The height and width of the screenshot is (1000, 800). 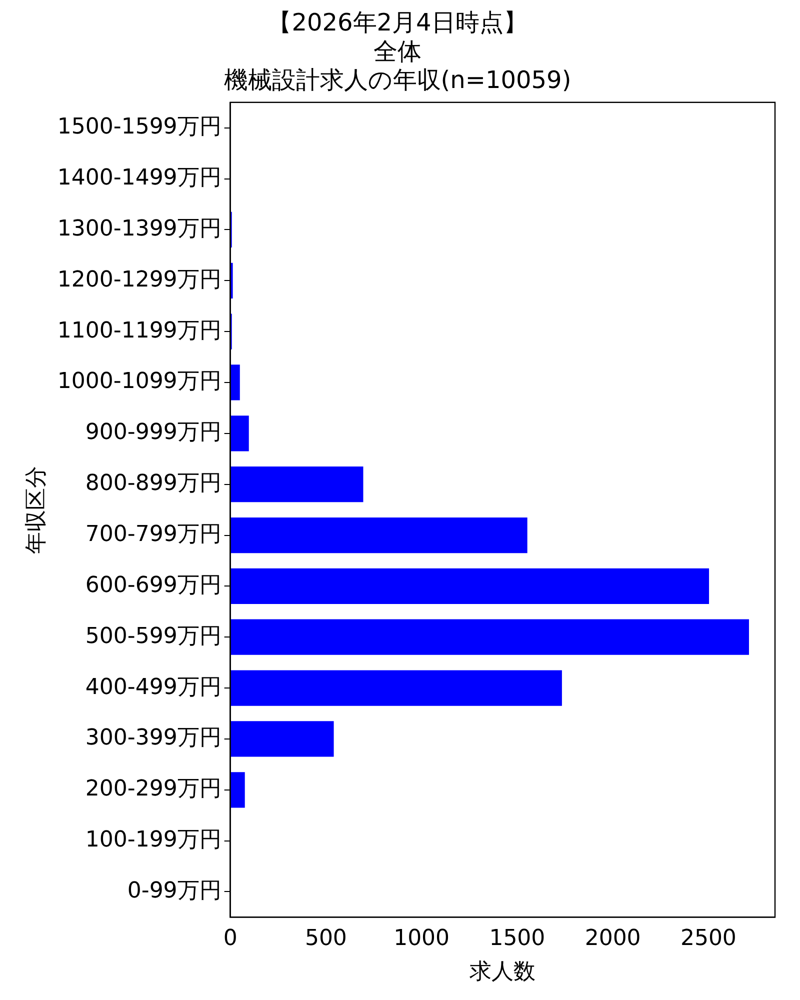 I want to click on y-tick-label: 100-199万円, so click(x=153, y=840).